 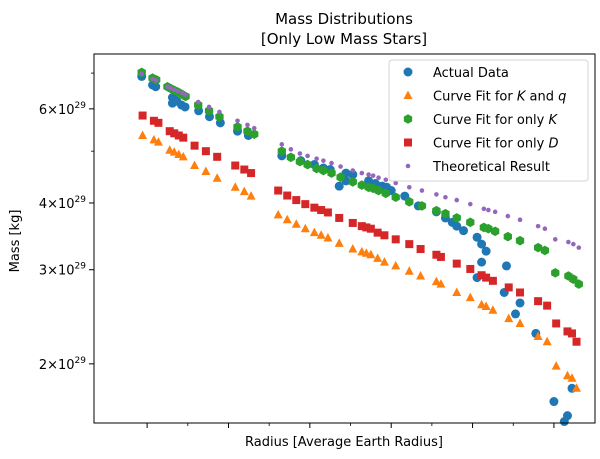 What do you see at coordinates (491, 167) in the screenshot?
I see `legend-label: Theoretical Result` at bounding box center [491, 167].